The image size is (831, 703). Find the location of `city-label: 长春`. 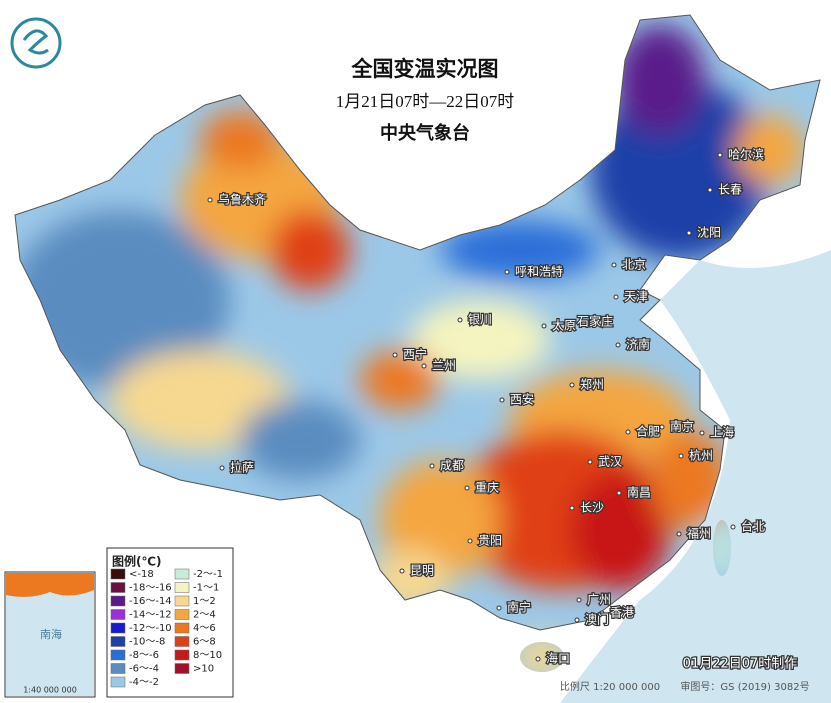

city-label: 长春 is located at coordinates (730, 190).